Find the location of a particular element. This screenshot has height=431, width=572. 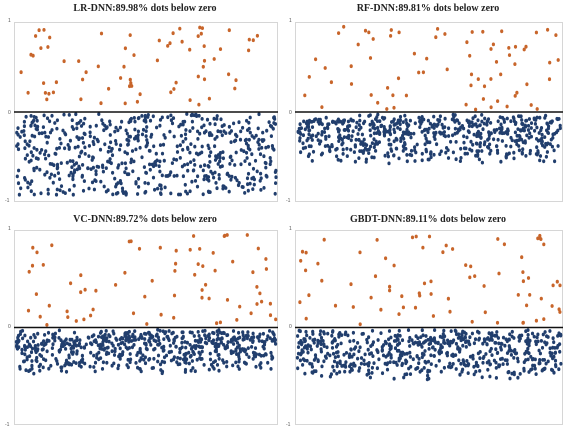

y-tick-zero: 0 is located at coordinates (9, 327).